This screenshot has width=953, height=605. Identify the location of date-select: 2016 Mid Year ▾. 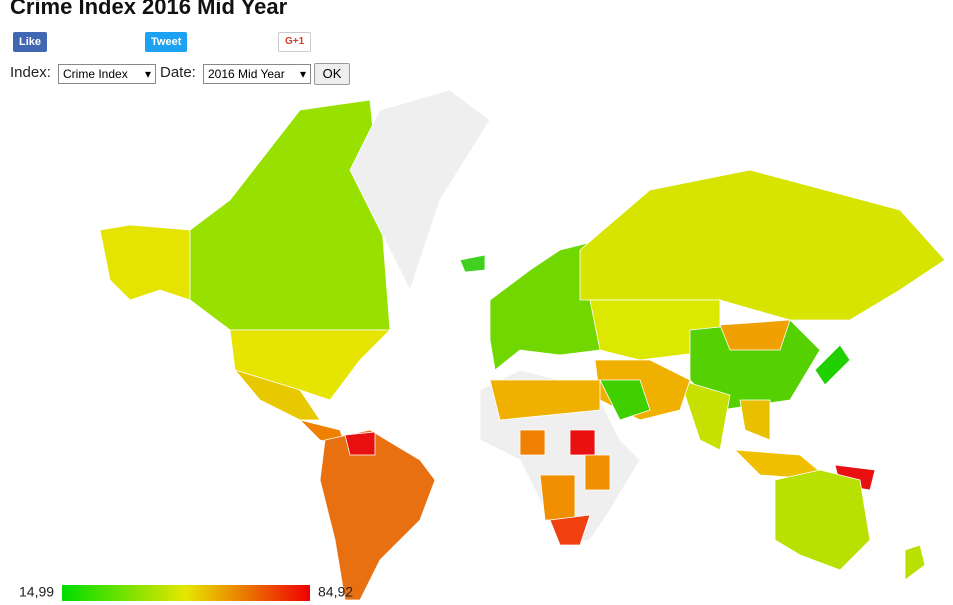
(257, 74).